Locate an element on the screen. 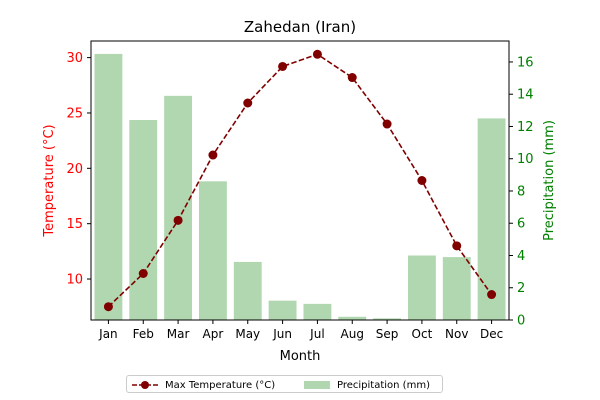 The width and height of the screenshot is (600, 400). x-tick-label: Oct is located at coordinates (422, 334).